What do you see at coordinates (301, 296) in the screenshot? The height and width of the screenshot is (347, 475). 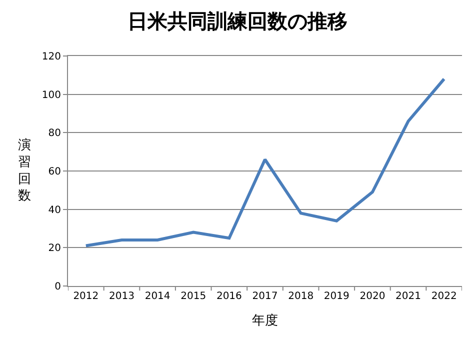 I see `x-tick-label: 2018` at bounding box center [301, 296].